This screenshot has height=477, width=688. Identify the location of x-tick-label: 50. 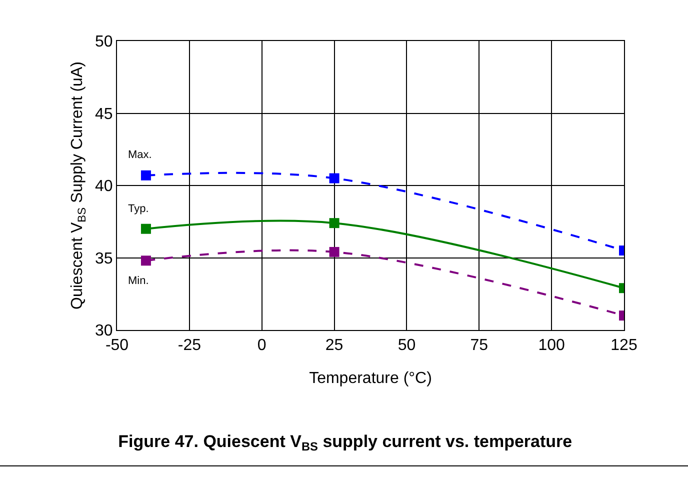
(407, 345).